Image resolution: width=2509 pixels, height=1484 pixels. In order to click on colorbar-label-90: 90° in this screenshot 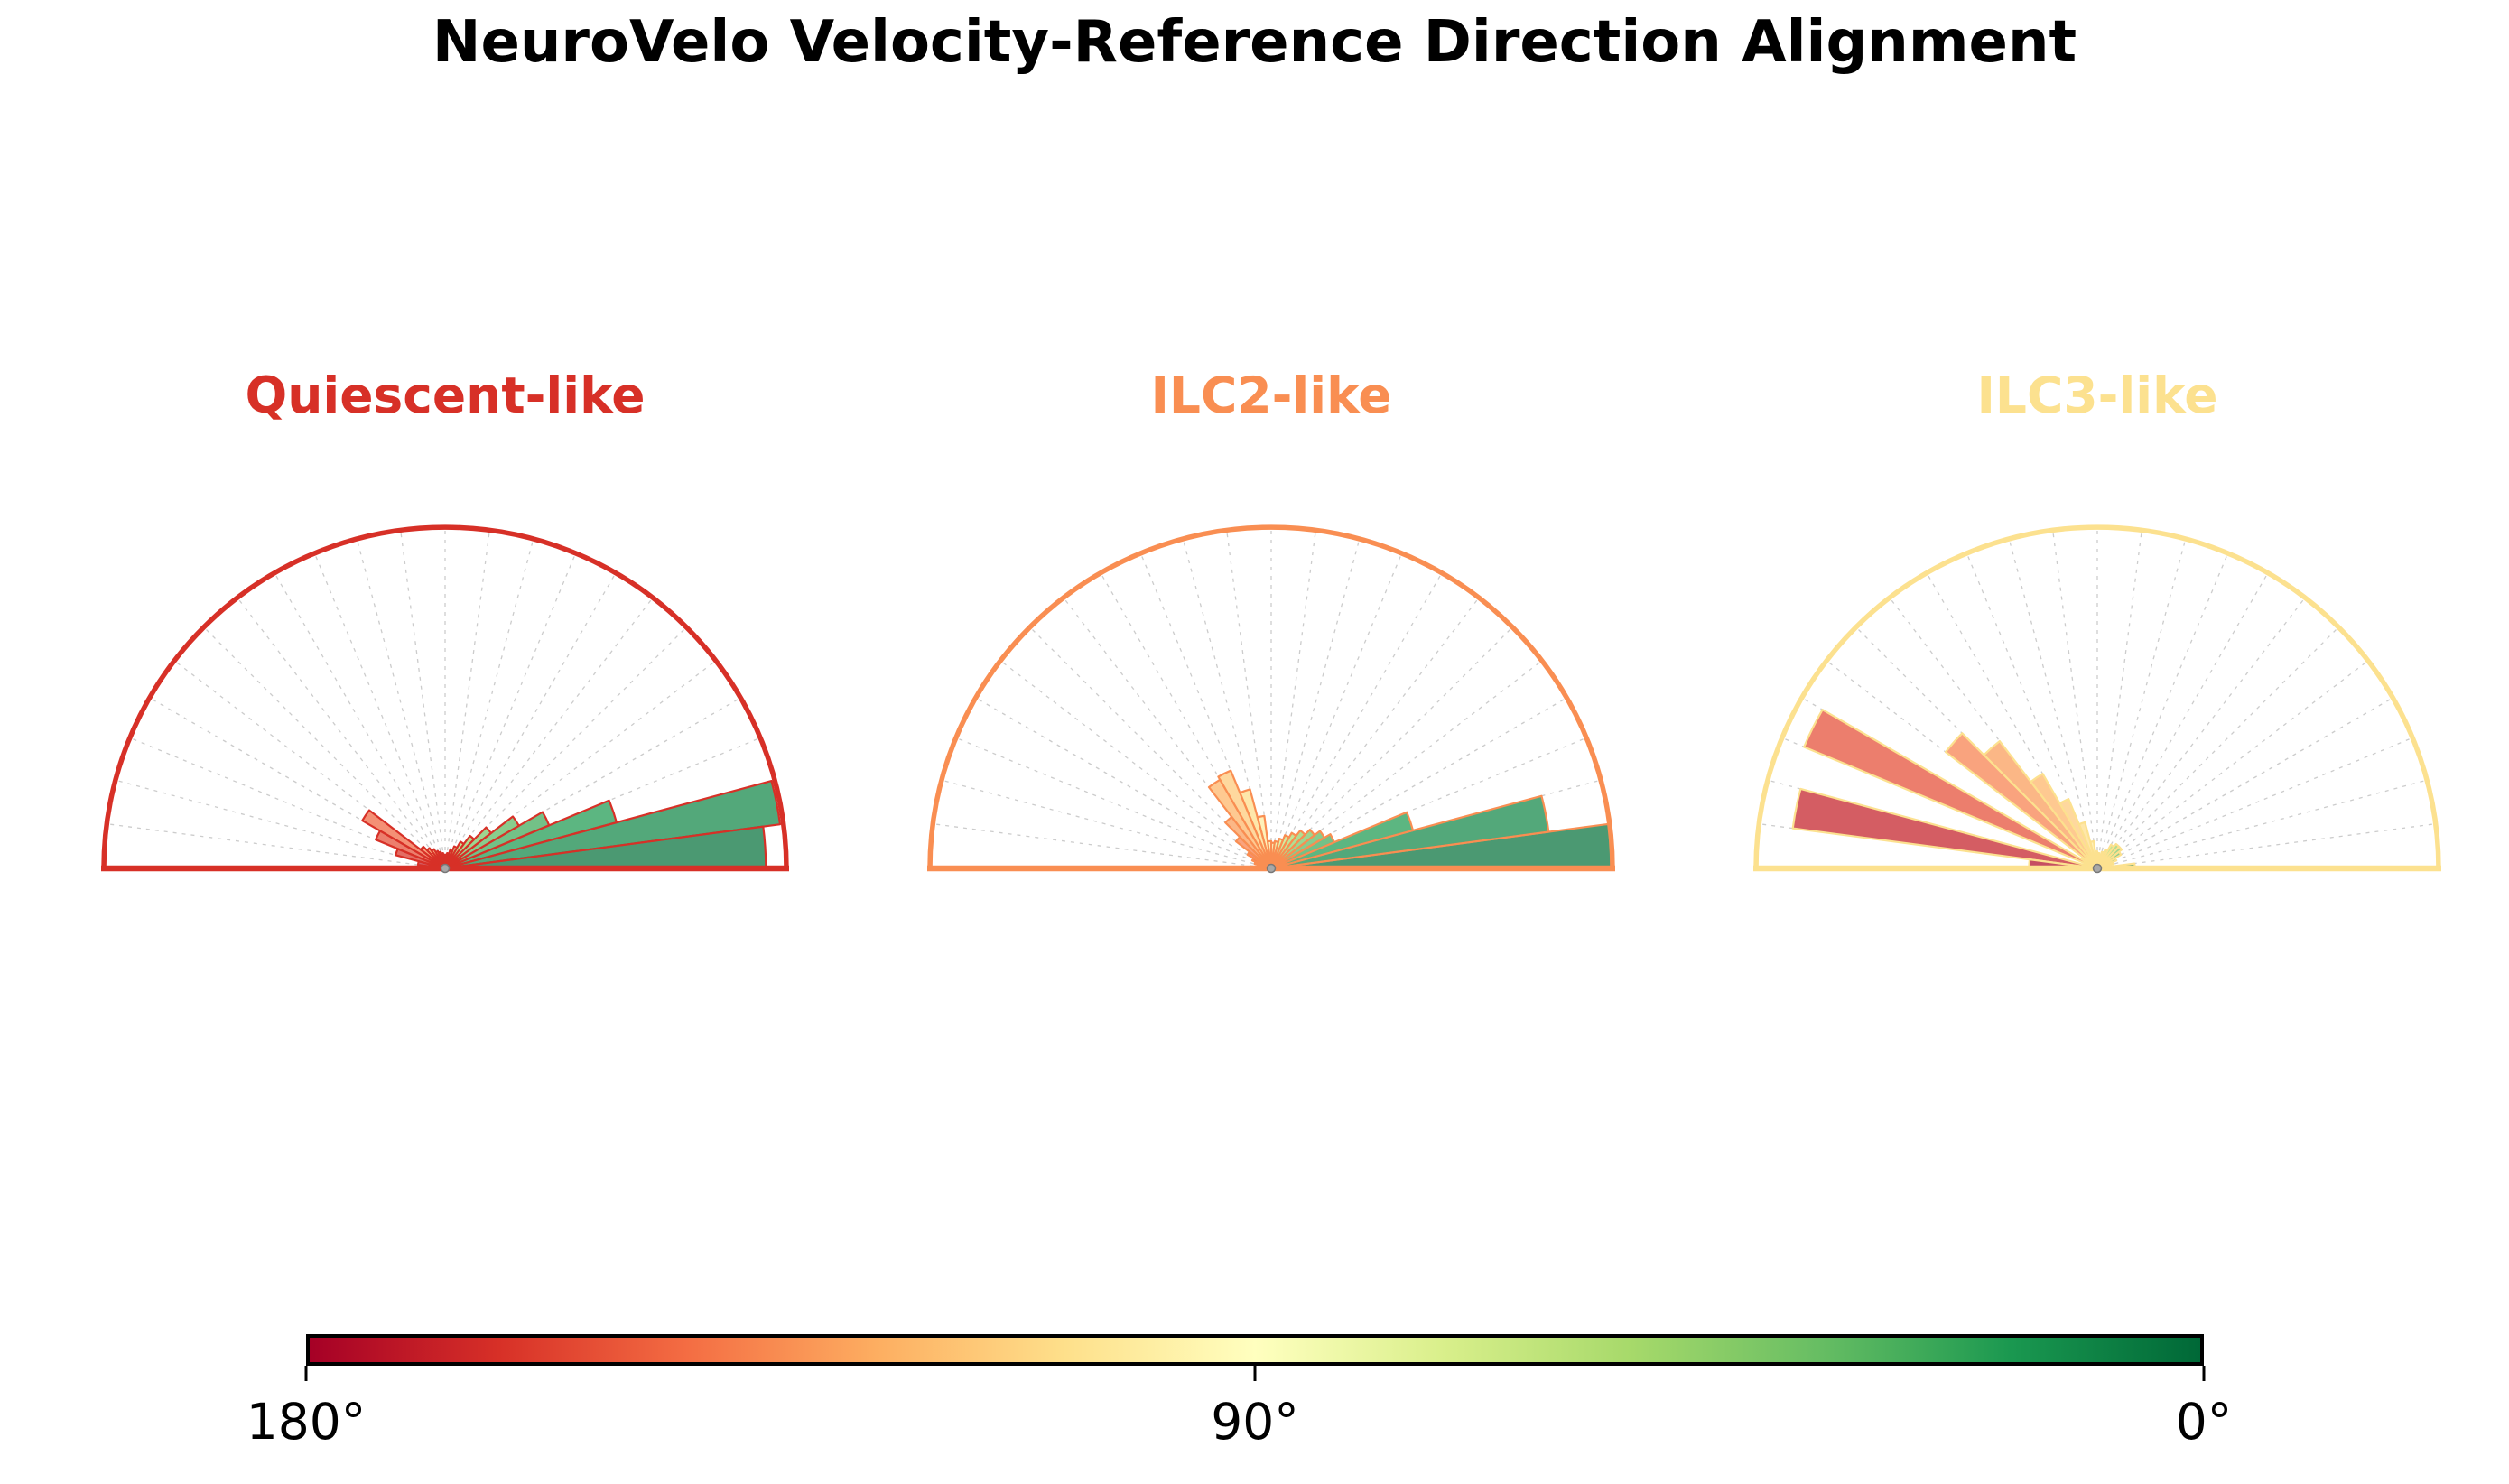, I will do `click(1255, 1422)`.